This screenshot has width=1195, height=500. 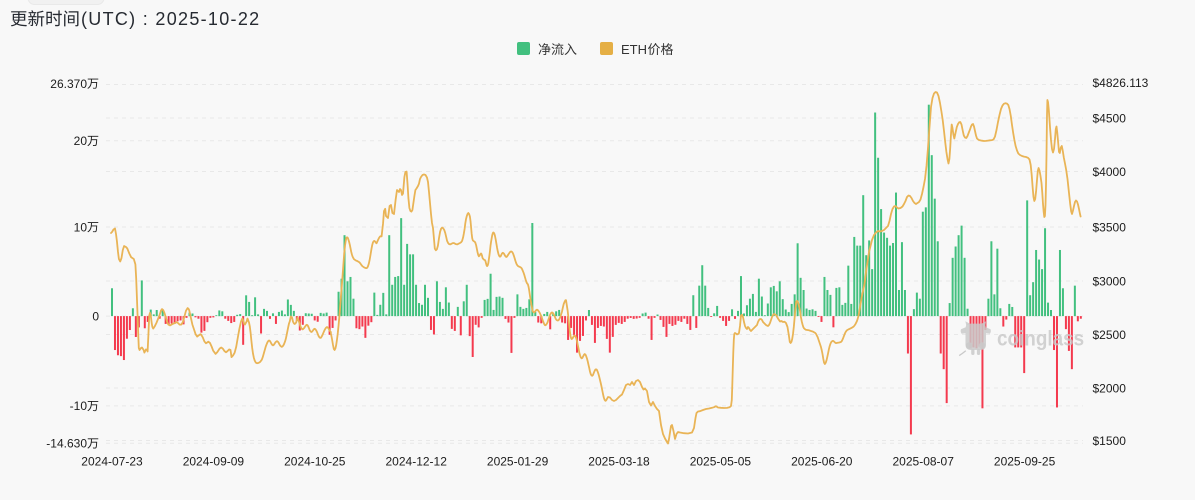 I want to click on svg-text: 10, so click(x=81, y=227).